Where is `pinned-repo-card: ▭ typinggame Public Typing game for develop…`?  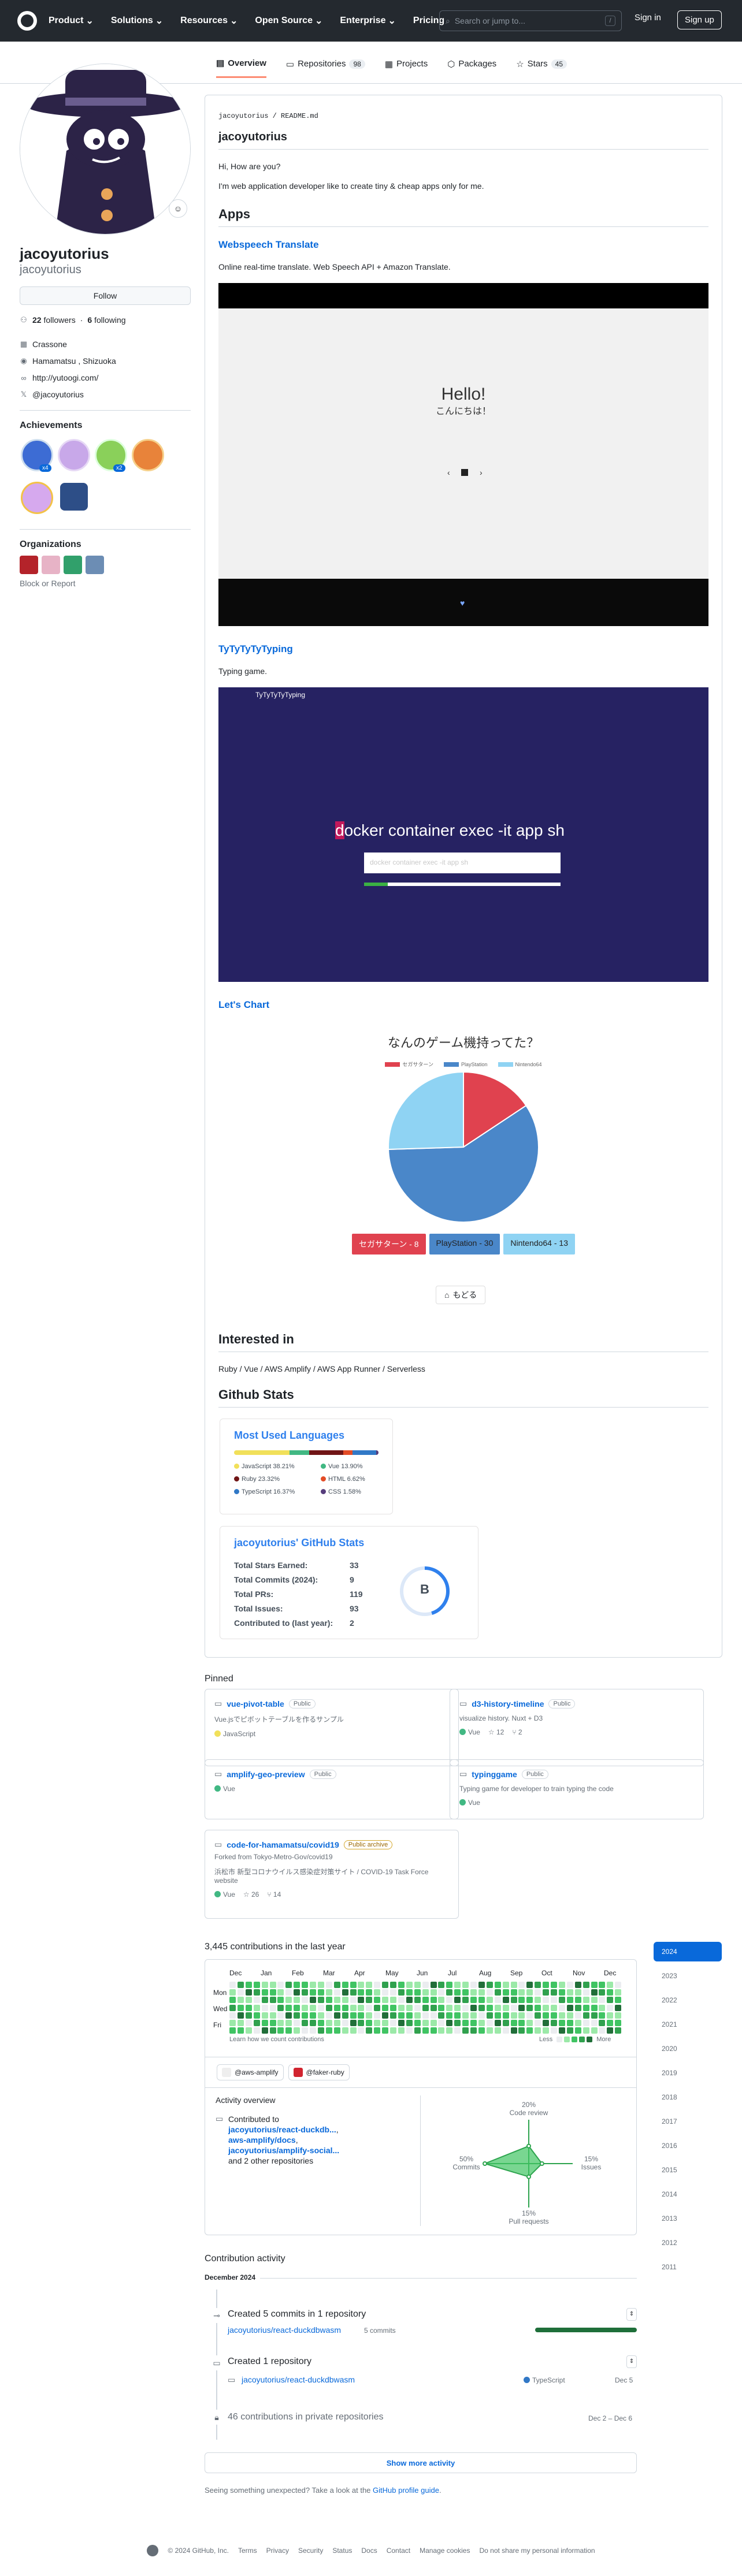
pinned-repo-card: ▭ typinggame Public Typing game for develop… is located at coordinates (577, 1789).